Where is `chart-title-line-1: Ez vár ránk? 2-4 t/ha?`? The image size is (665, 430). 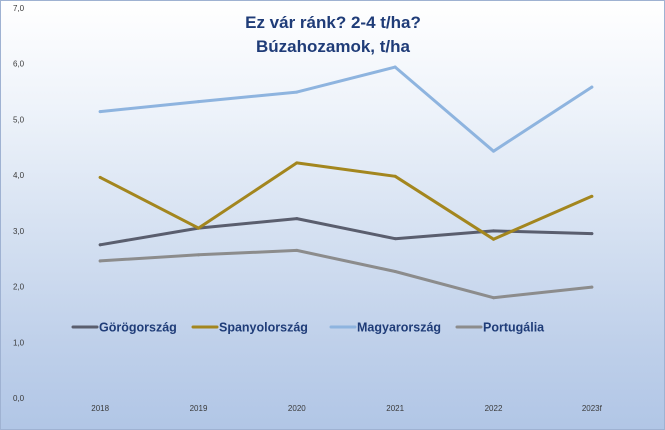 chart-title-line-1: Ez vár ránk? 2-4 t/ha? is located at coordinates (333, 22).